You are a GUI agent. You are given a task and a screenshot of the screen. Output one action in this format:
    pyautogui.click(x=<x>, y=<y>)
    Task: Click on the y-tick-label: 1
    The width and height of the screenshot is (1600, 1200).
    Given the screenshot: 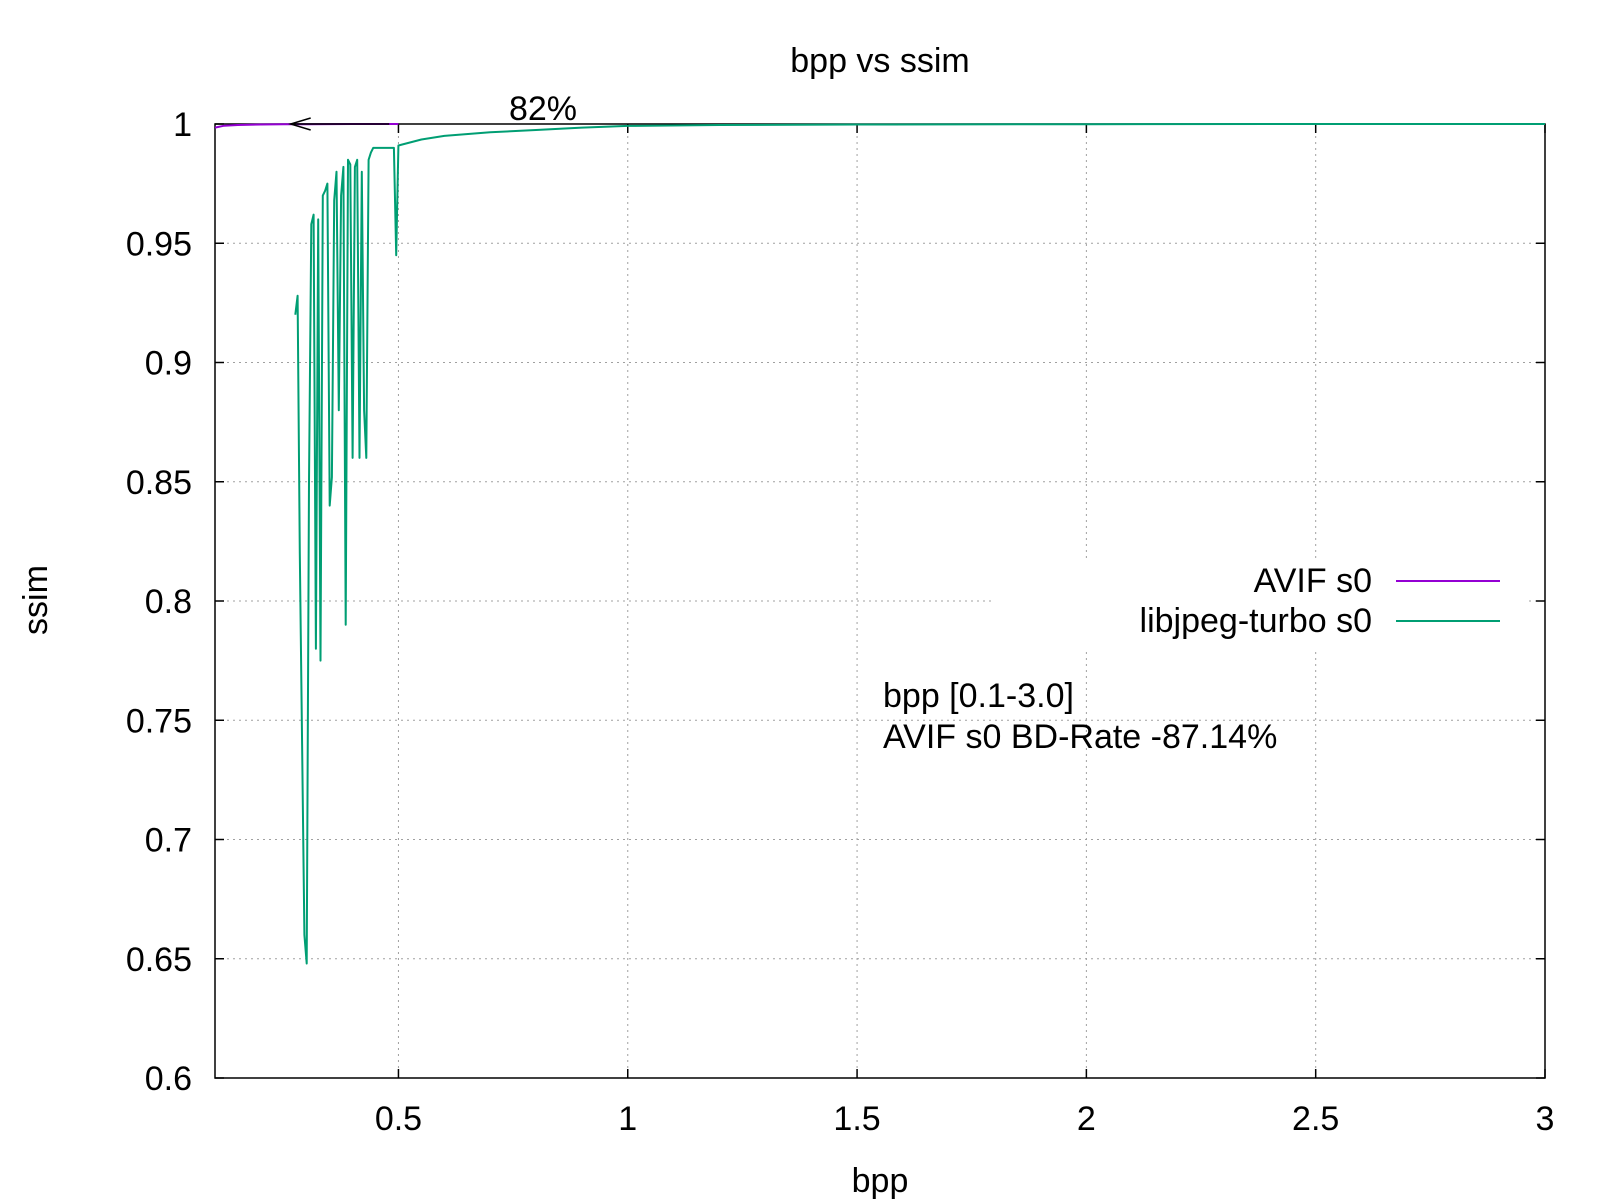 What is the action you would take?
    pyautogui.click(x=182, y=125)
    